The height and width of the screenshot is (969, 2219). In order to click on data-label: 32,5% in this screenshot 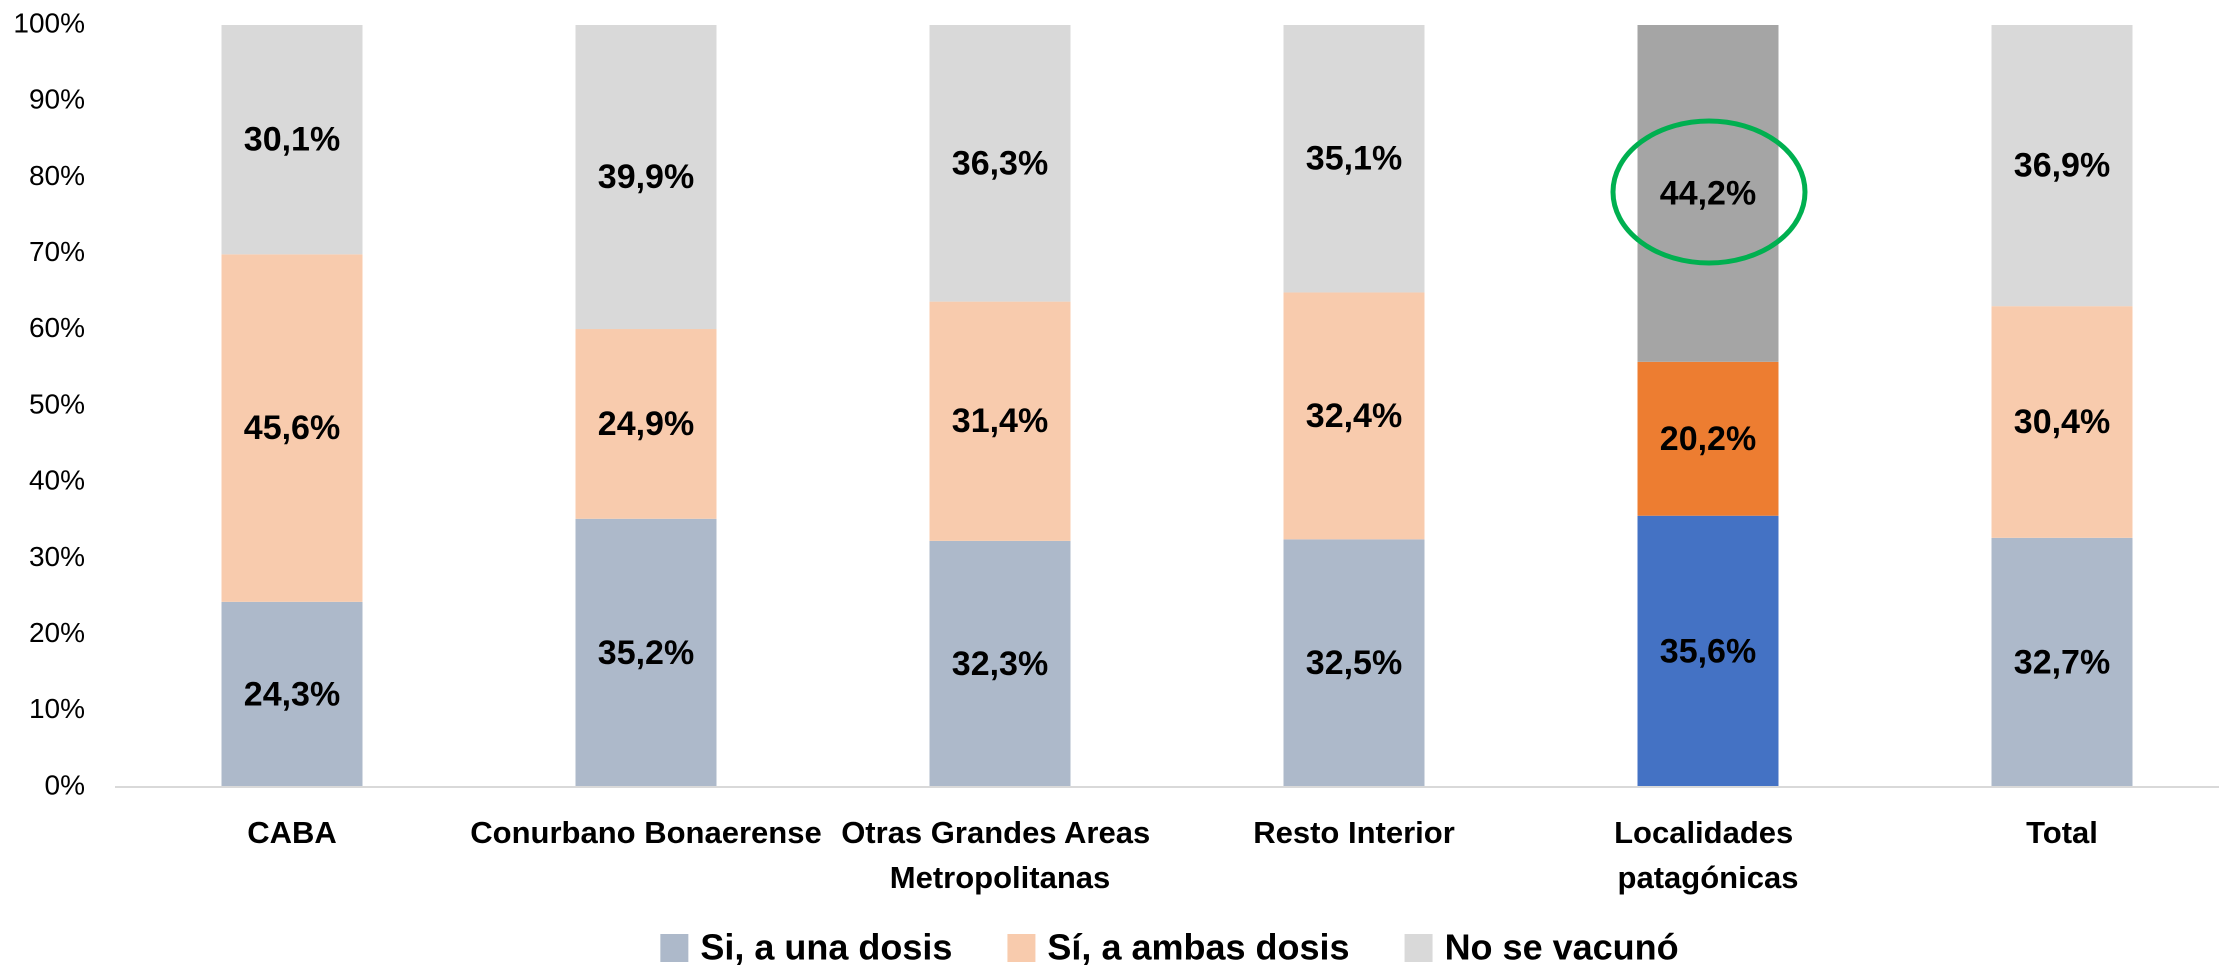, I will do `click(1354, 663)`.